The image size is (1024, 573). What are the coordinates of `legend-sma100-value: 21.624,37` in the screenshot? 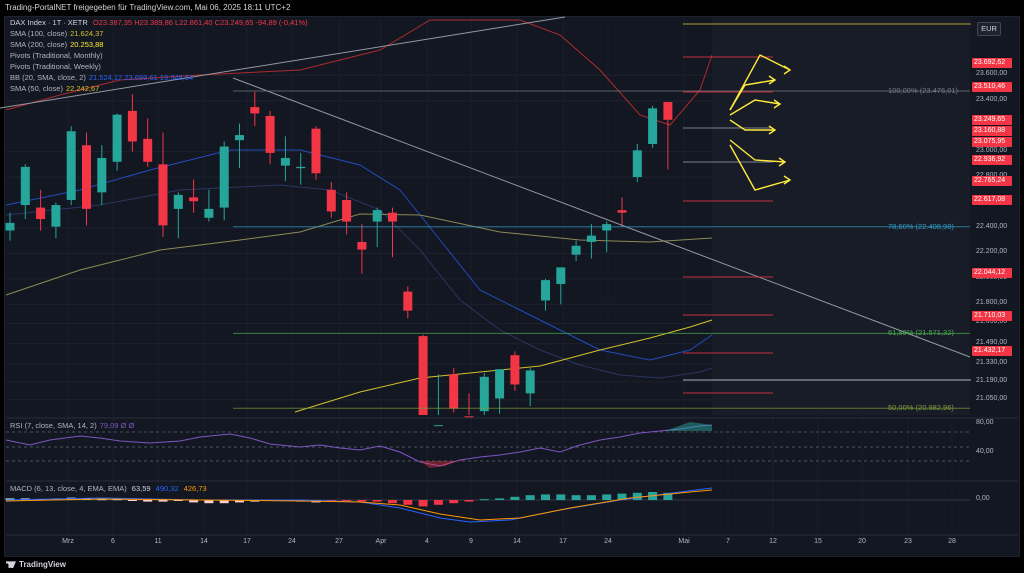 It's located at (87, 33).